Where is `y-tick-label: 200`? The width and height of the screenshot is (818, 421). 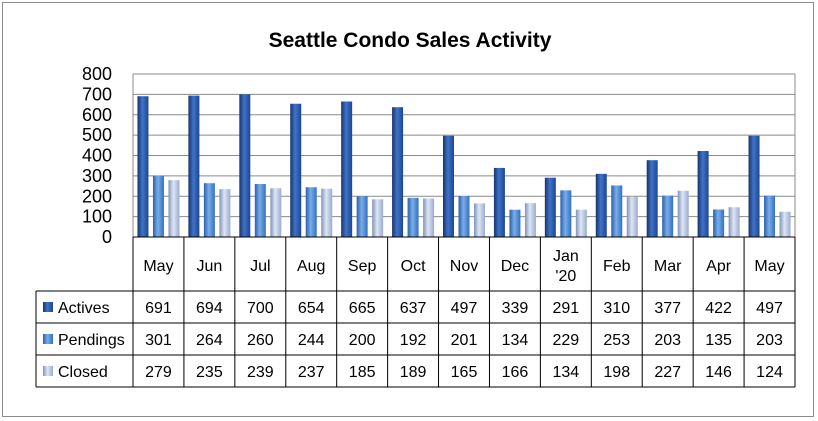
y-tick-label: 200 is located at coordinates (97, 196).